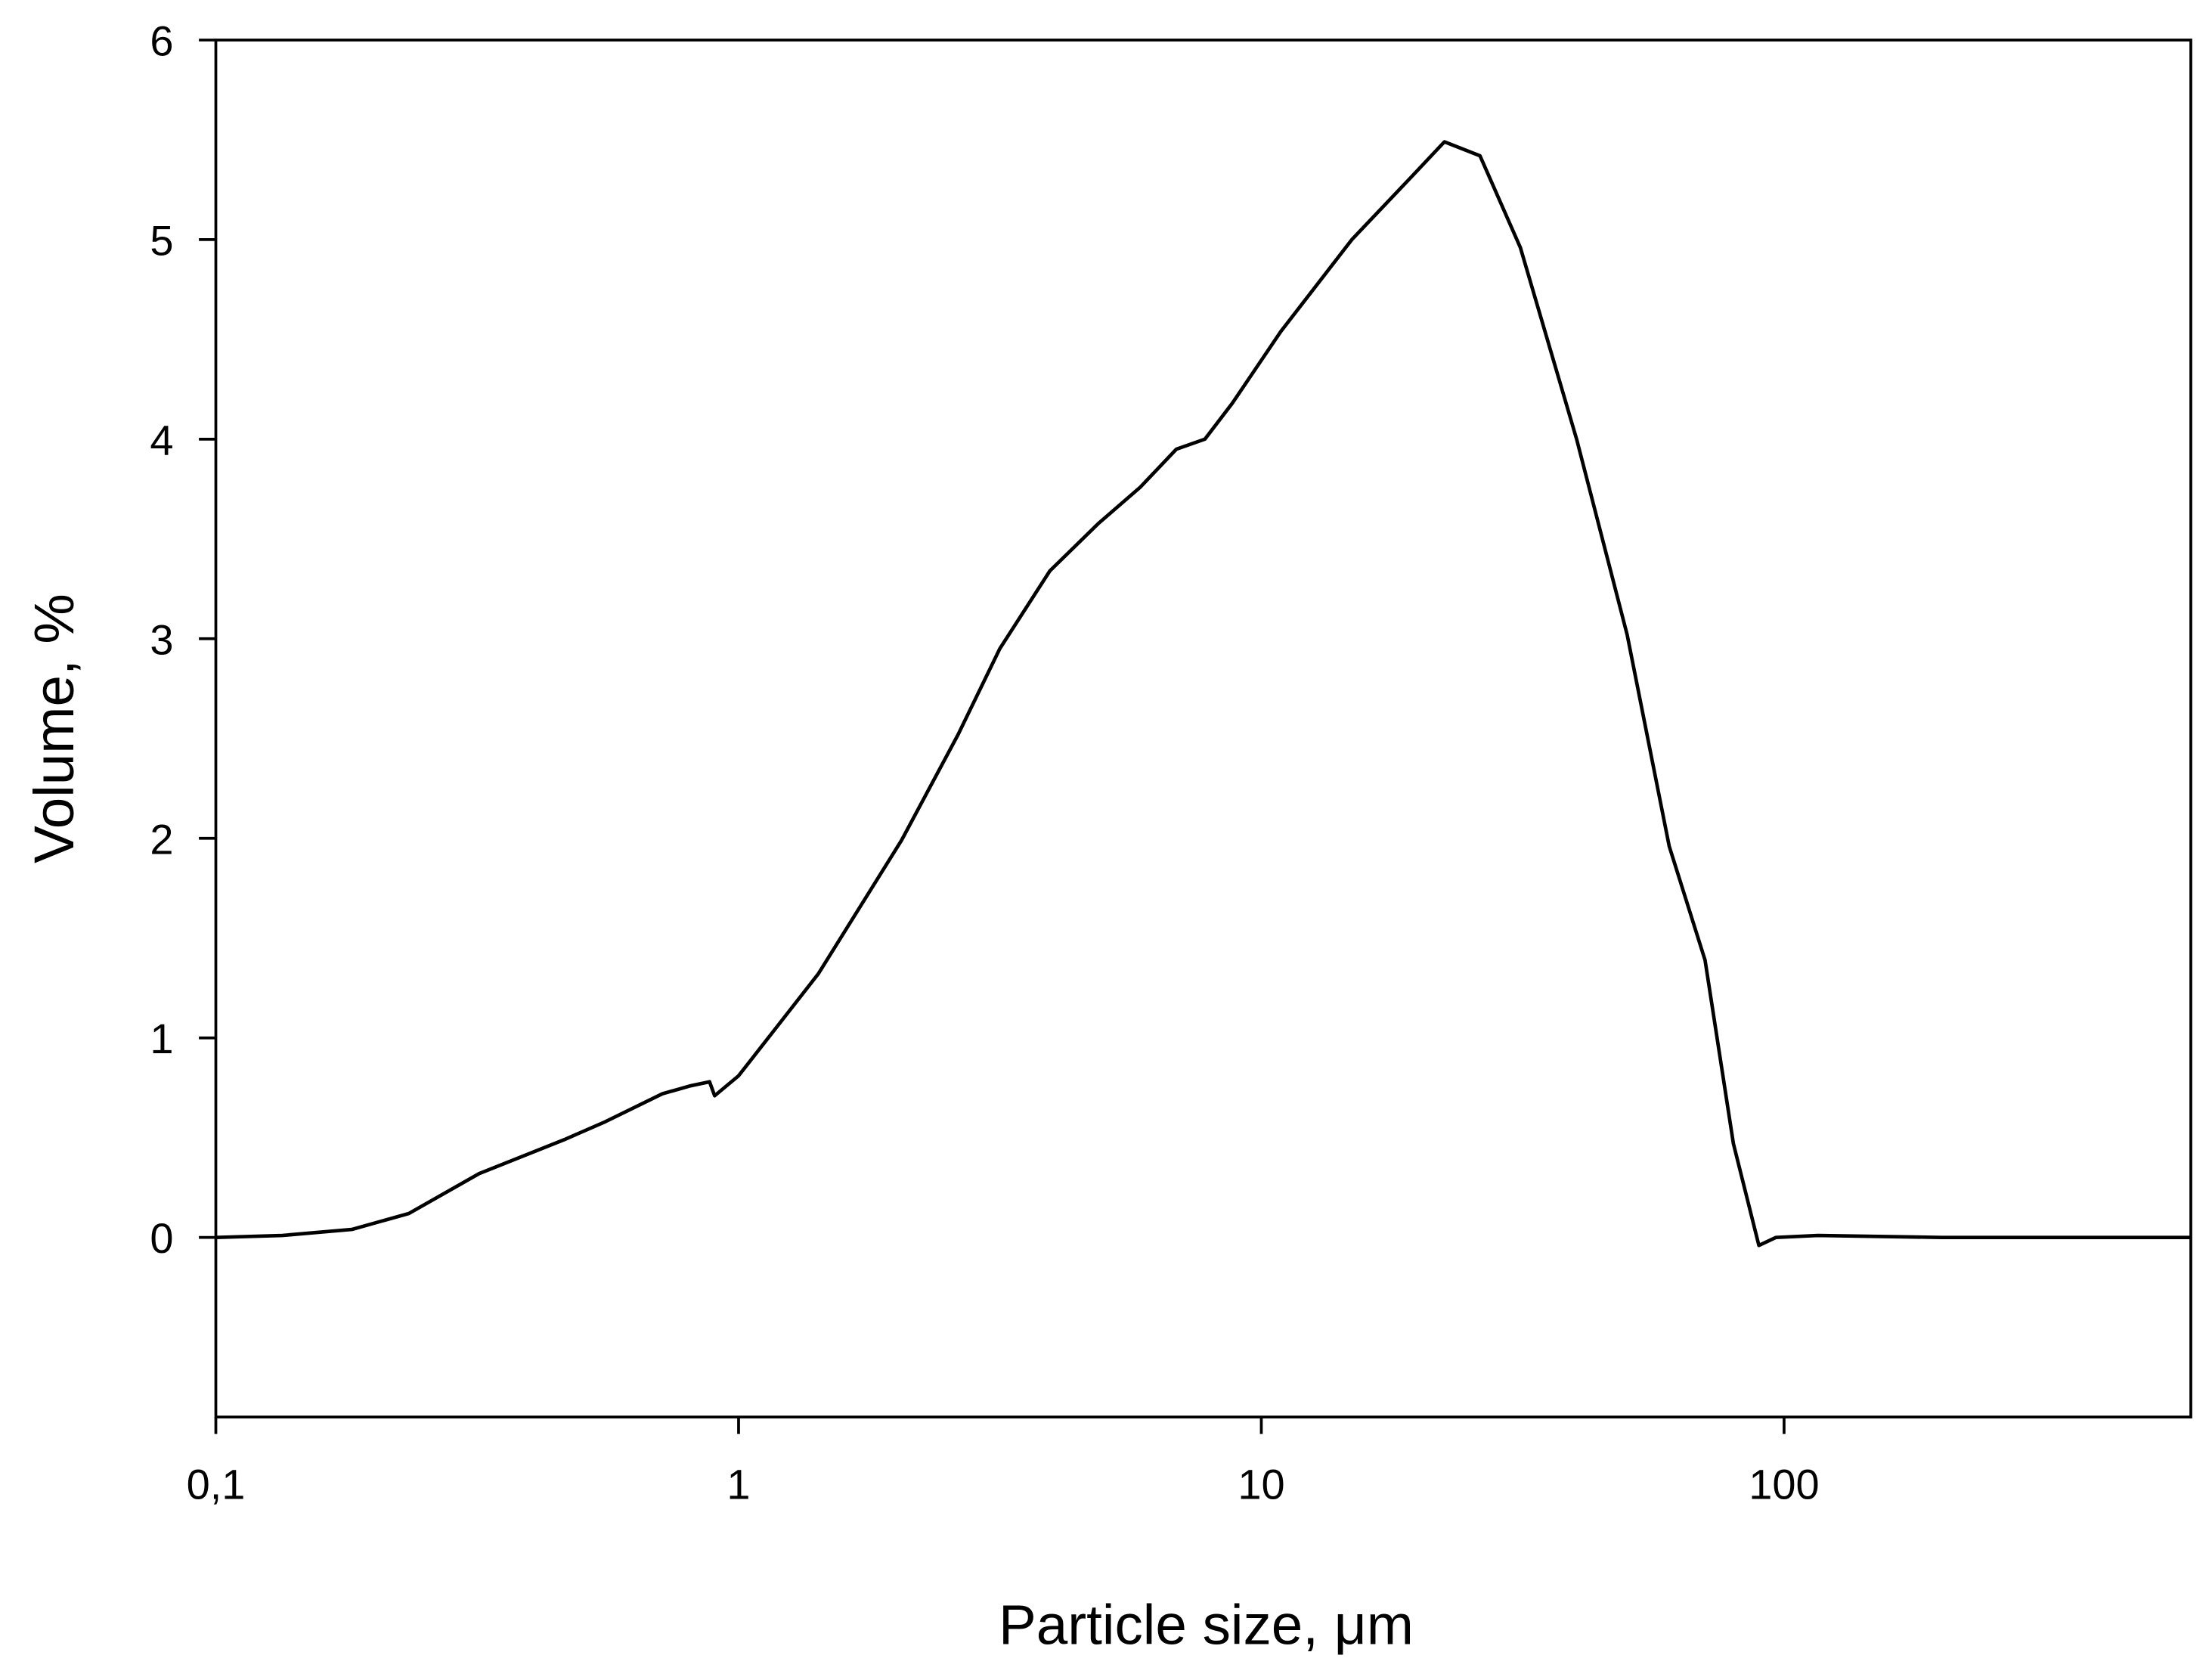 This screenshot has width=2212, height=1680. What do you see at coordinates (1261, 1484) in the screenshot?
I see `x-tick-label: 10` at bounding box center [1261, 1484].